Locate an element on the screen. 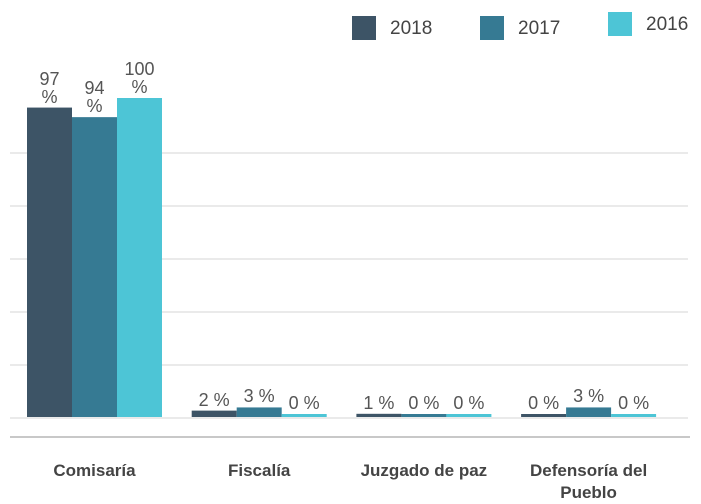 The width and height of the screenshot is (701, 504). x-tick-label: Defensoría del Pueblo is located at coordinates (589, 481).